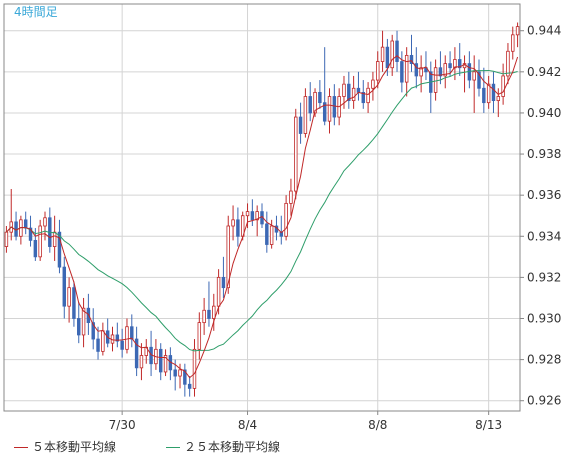  I want to click on y-tick-label: 0.940, so click(544, 113).